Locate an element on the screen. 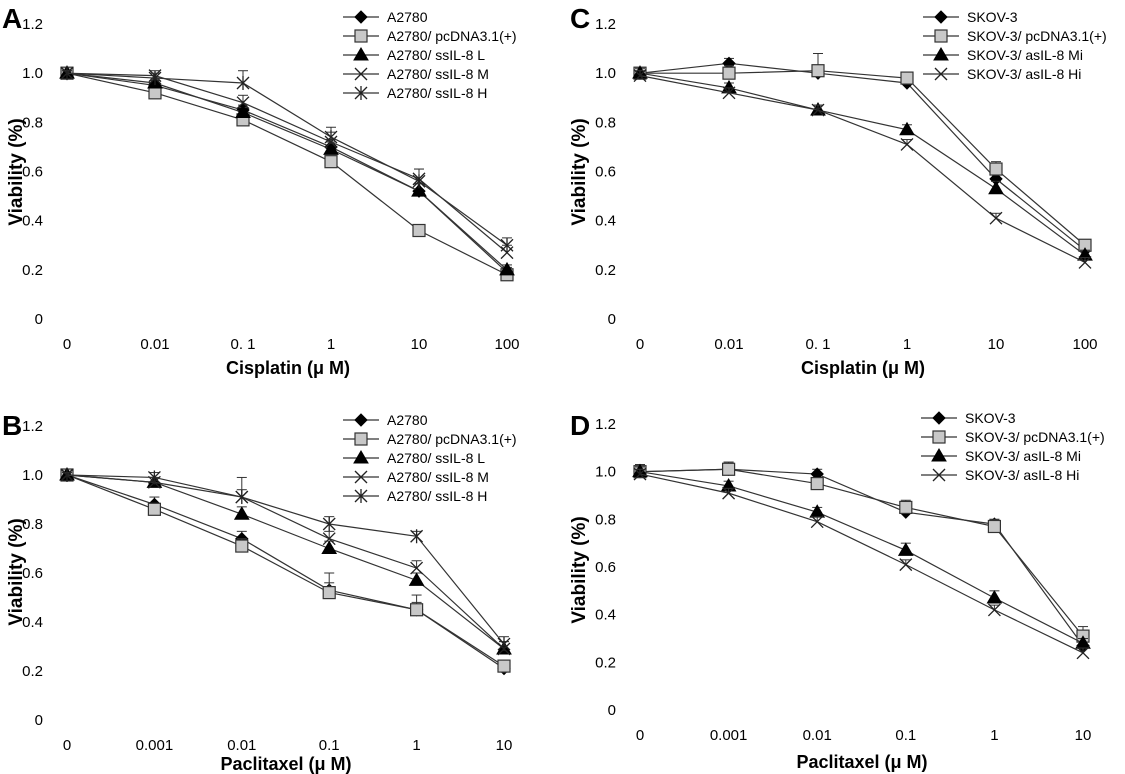 The image size is (1125, 774). panel-B-legend-label: A2780/ pcDNA3.1(+) is located at coordinates (452, 439).